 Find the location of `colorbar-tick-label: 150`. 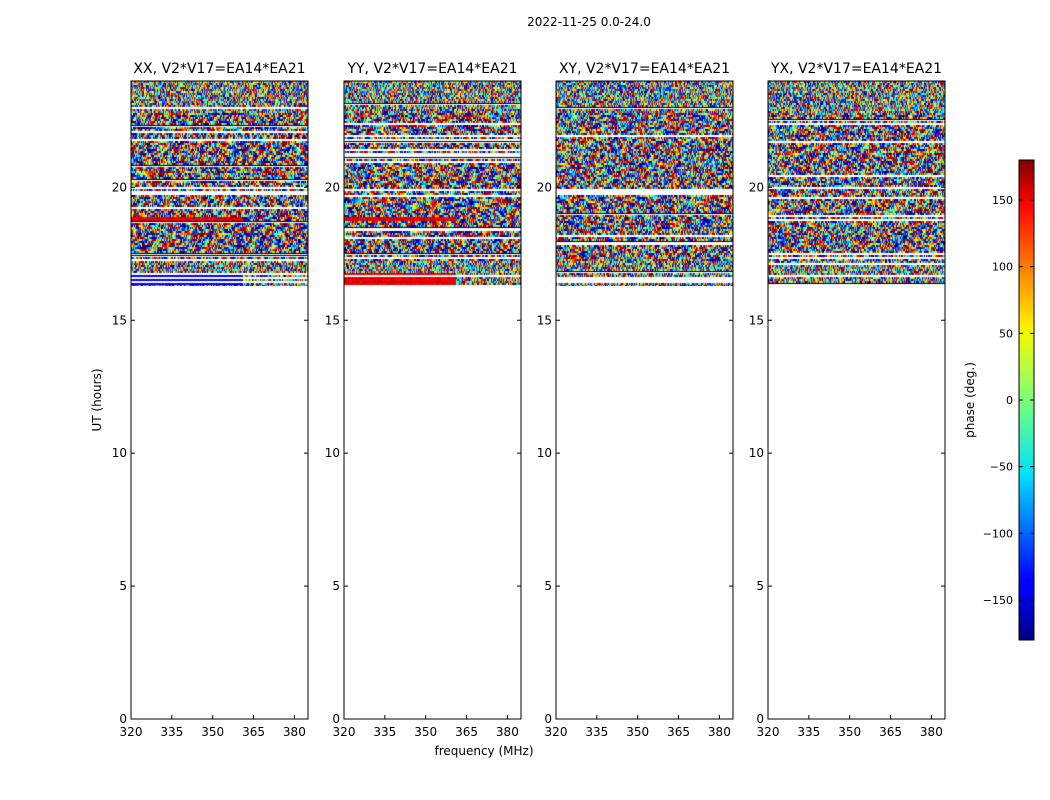

colorbar-tick-label: 150 is located at coordinates (1002, 200).